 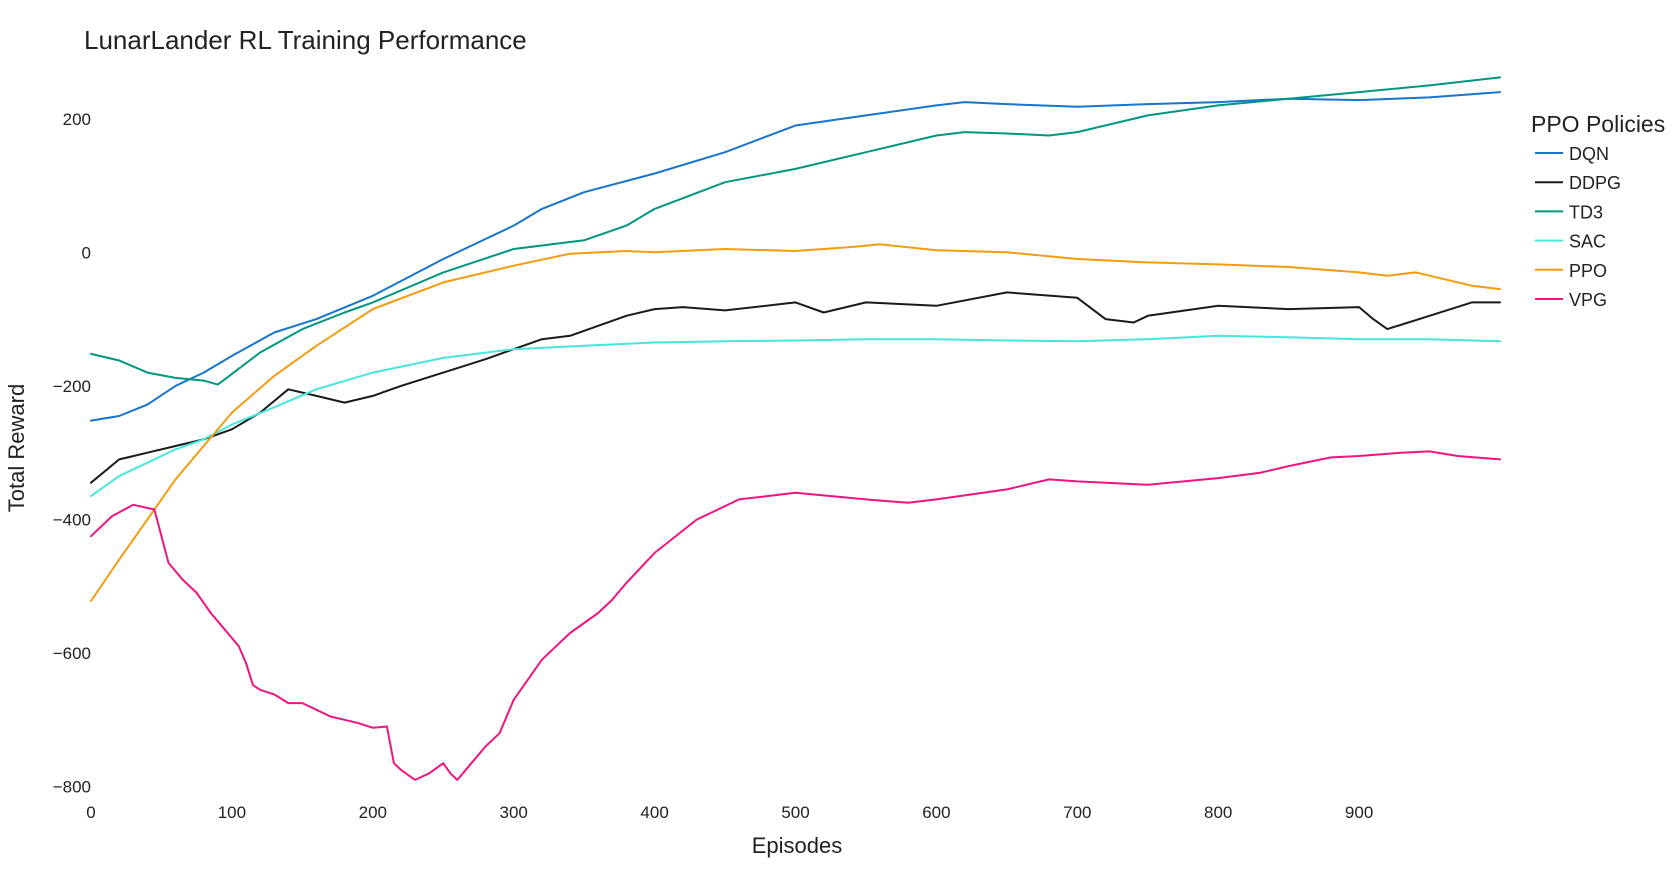 I want to click on legend-item-ppo: PPO, so click(x=1571, y=271).